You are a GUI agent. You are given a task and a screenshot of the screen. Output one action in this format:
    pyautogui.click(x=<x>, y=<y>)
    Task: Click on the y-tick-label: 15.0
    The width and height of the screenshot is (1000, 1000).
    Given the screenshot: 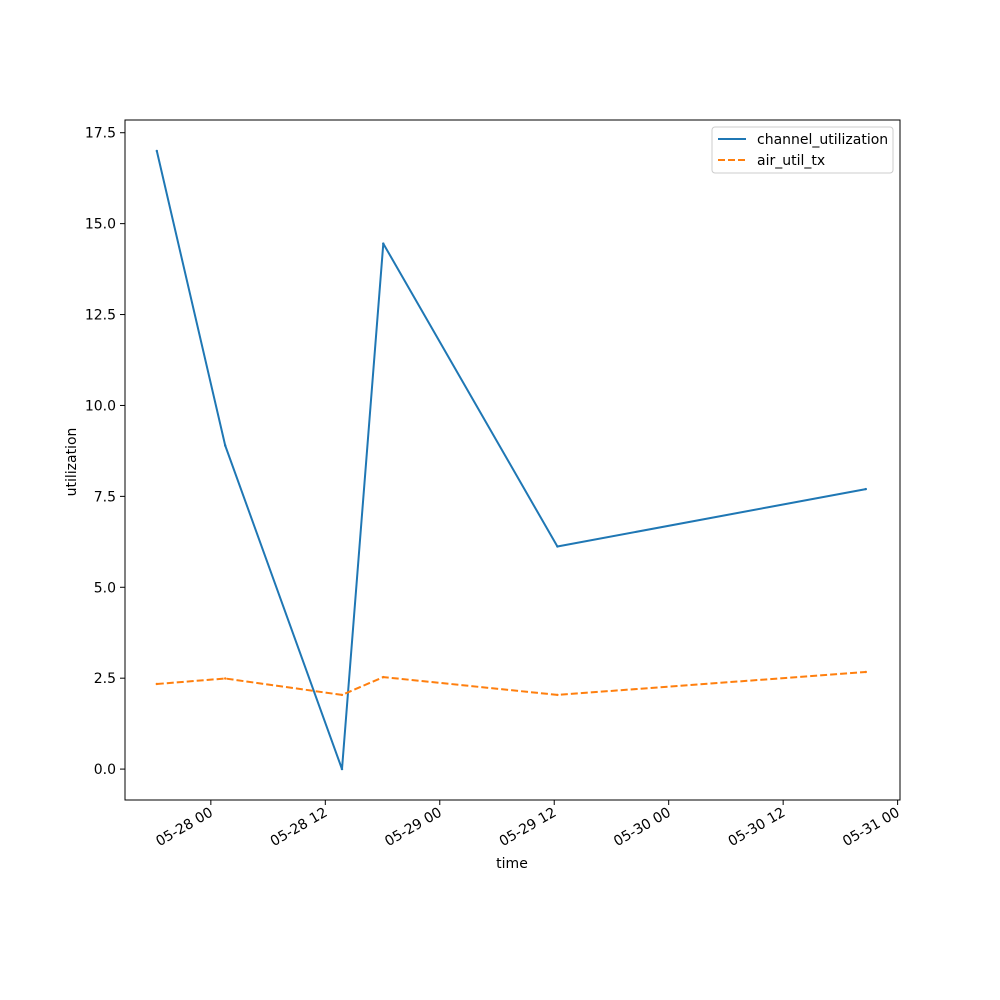 What is the action you would take?
    pyautogui.click(x=100, y=225)
    